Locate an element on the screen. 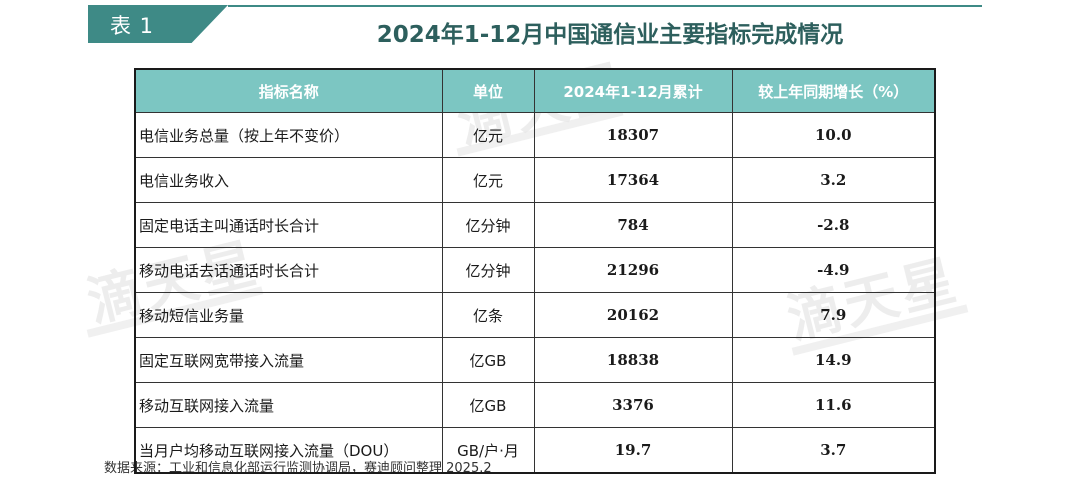 The width and height of the screenshot is (1080, 486). header-unit: 单位 is located at coordinates (488, 90).